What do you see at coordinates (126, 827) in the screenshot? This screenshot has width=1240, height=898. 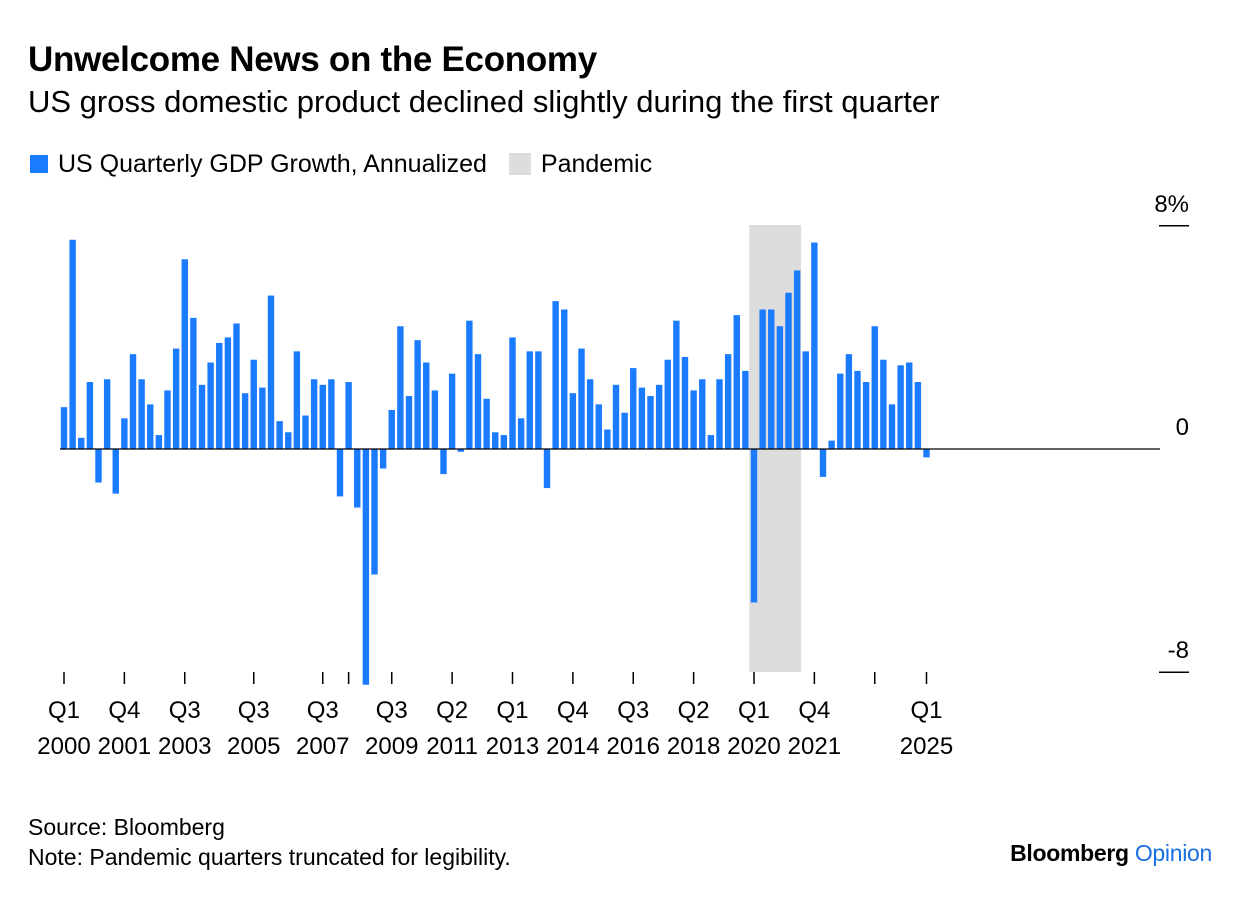 I see `source-note: Source: Bloomberg` at bounding box center [126, 827].